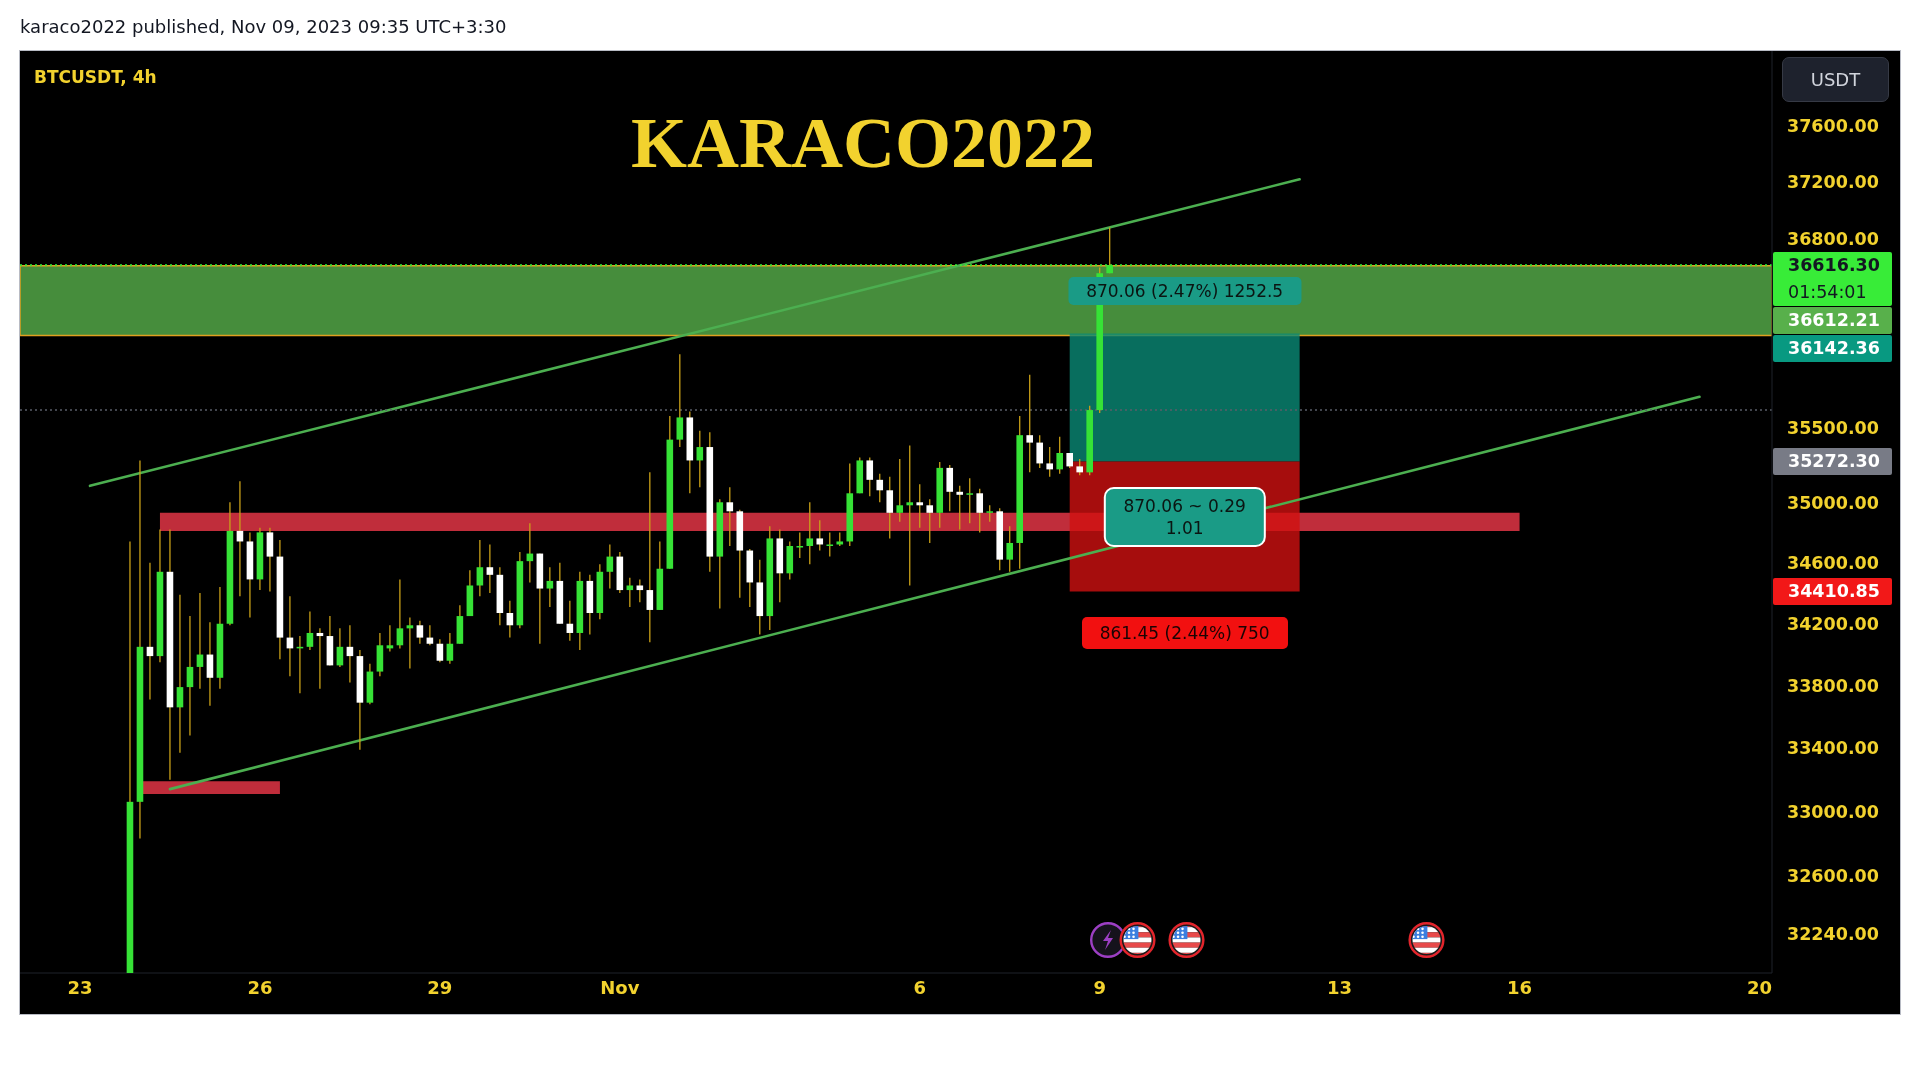 This screenshot has width=1920, height=1080. I want to click on x-tick-label: 20, so click(1759, 987).